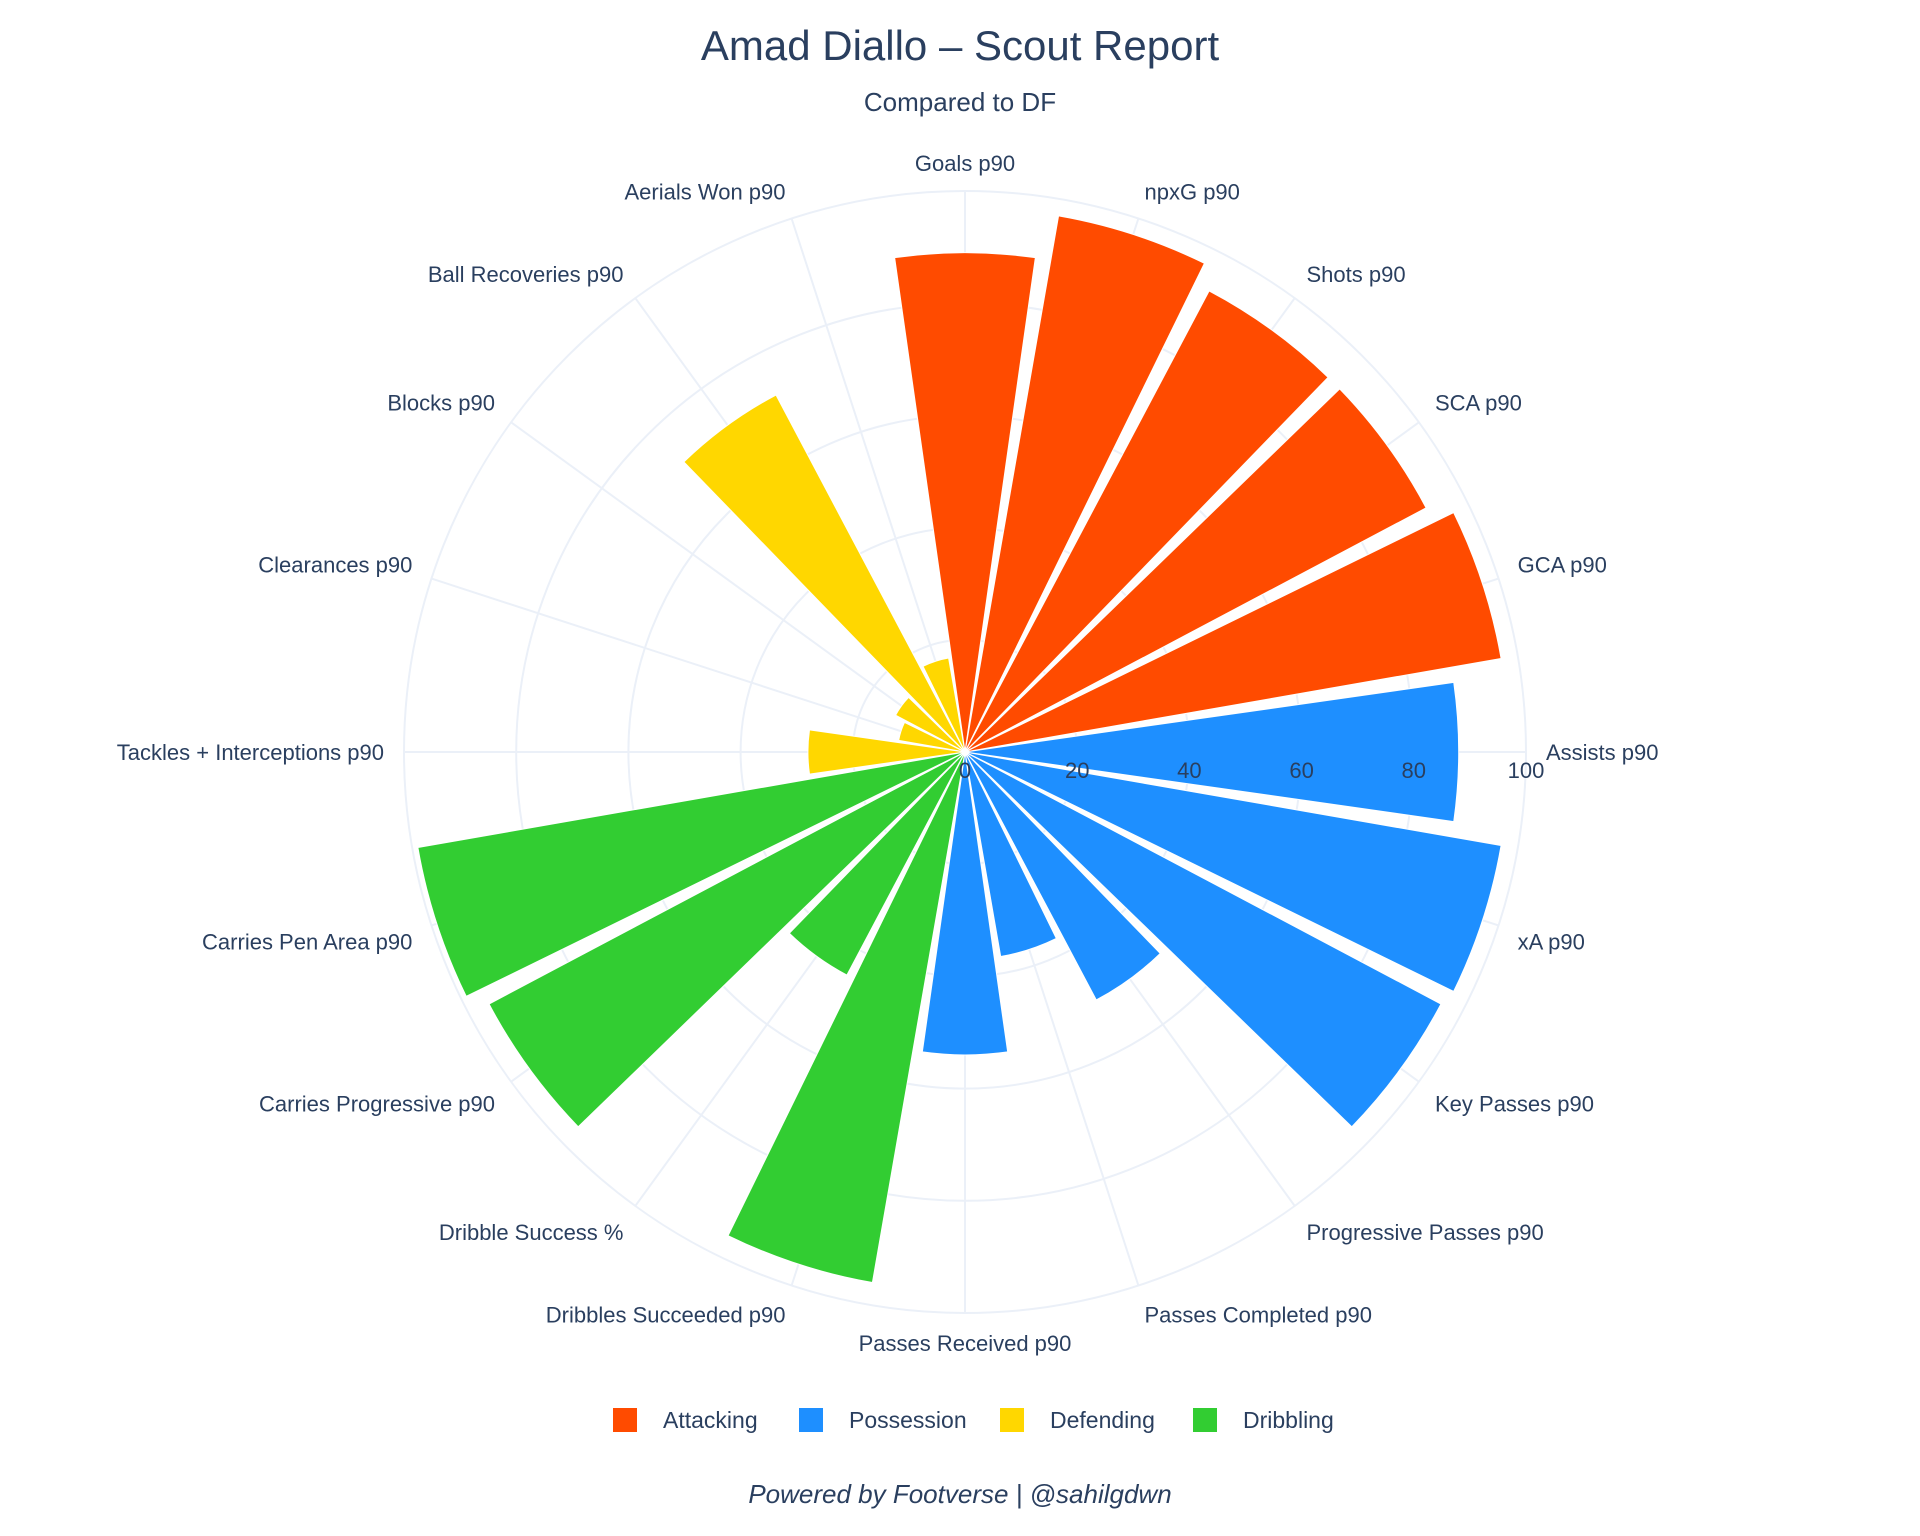 The image size is (1920, 1536). Describe the element at coordinates (526, 274) in the screenshot. I see `angular-label: Ball Recoveries p90` at that location.